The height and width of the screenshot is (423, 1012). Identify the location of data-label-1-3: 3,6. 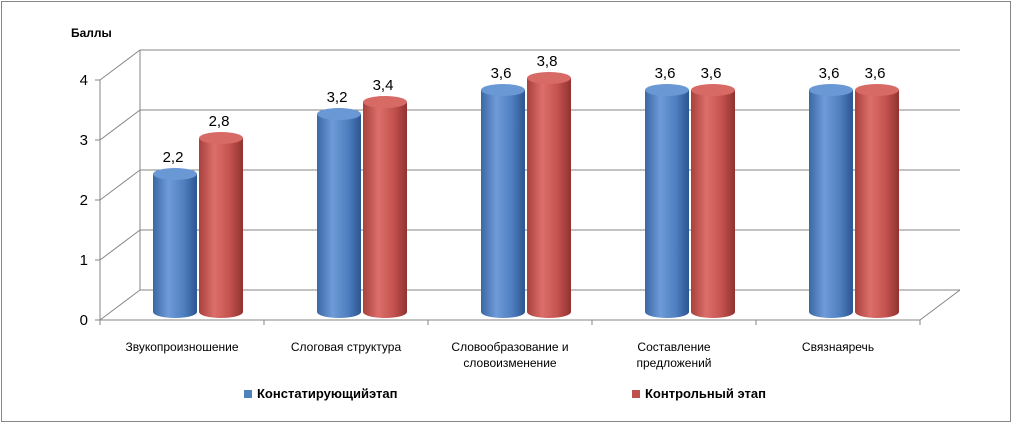
(501, 73).